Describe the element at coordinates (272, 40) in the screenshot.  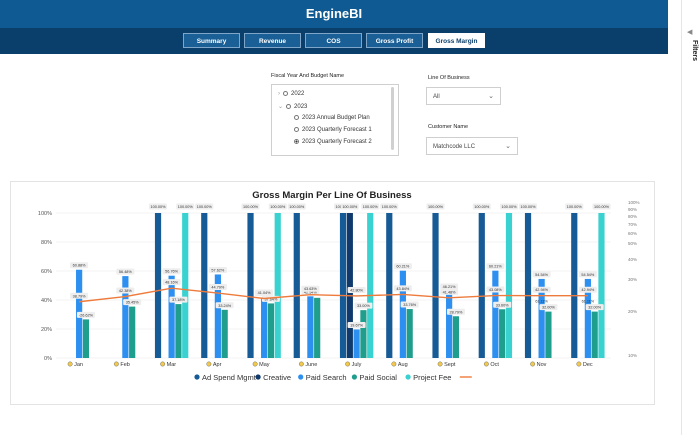
I see `tab-revenue: Revenue` at that location.